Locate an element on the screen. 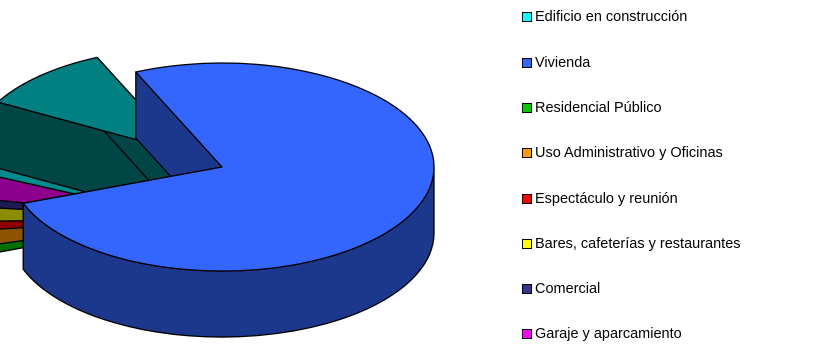  legend-label: Vivienda is located at coordinates (563, 63).